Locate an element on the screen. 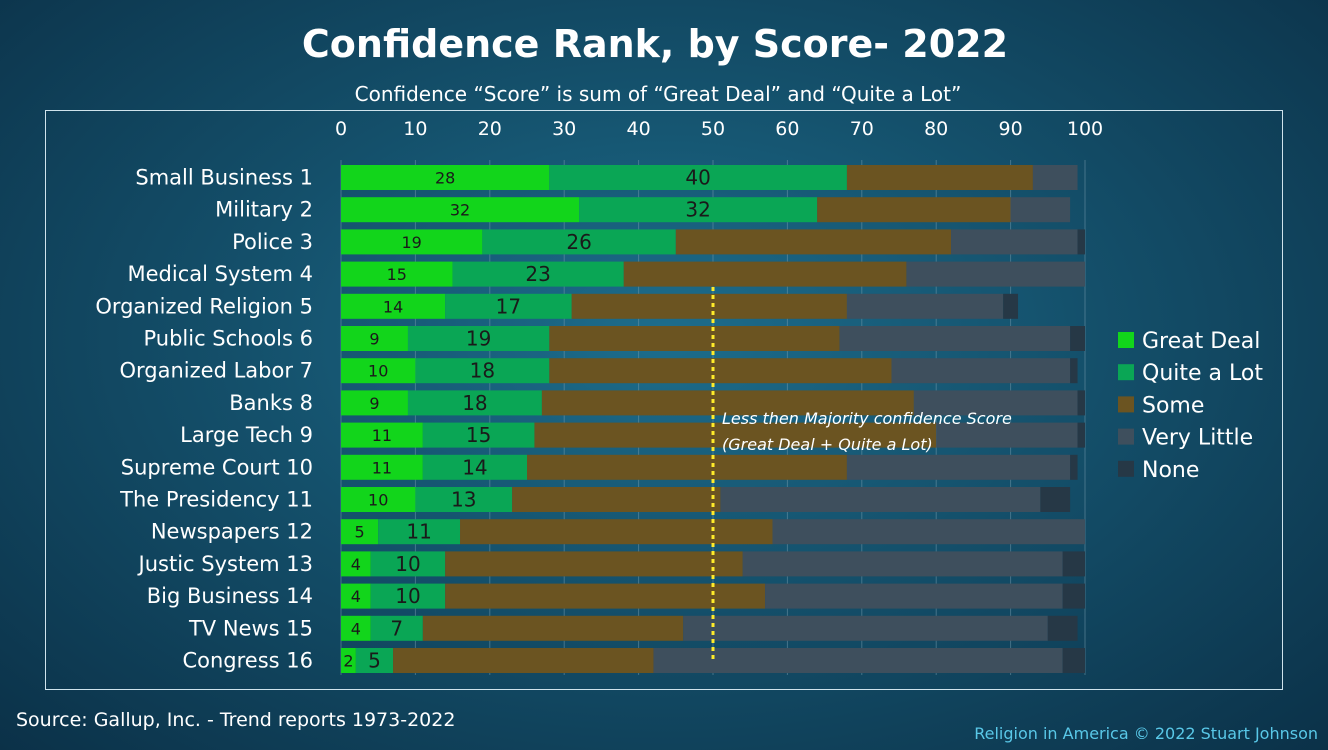 The width and height of the screenshot is (1328, 750). category-label: Organized Labor 7 is located at coordinates (216, 371).